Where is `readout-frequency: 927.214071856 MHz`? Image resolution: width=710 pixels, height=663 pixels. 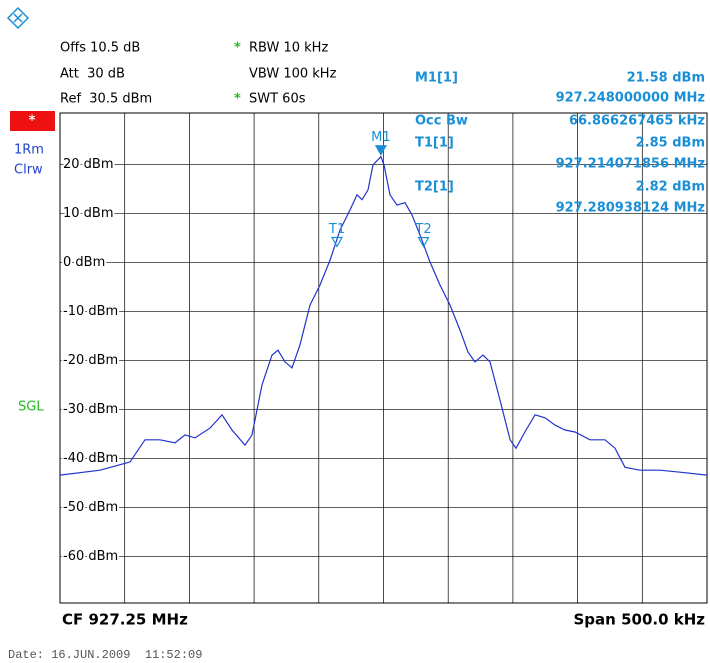
readout-frequency: 927.214071856 MHz is located at coordinates (630, 164).